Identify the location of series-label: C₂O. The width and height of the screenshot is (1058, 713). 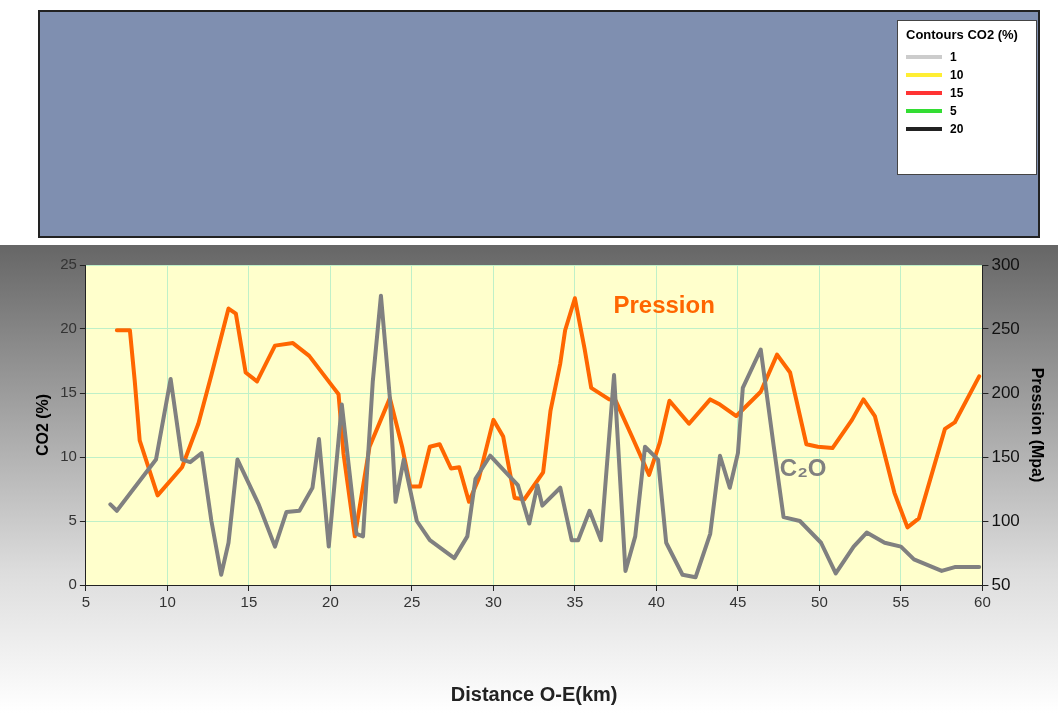
(803, 468).